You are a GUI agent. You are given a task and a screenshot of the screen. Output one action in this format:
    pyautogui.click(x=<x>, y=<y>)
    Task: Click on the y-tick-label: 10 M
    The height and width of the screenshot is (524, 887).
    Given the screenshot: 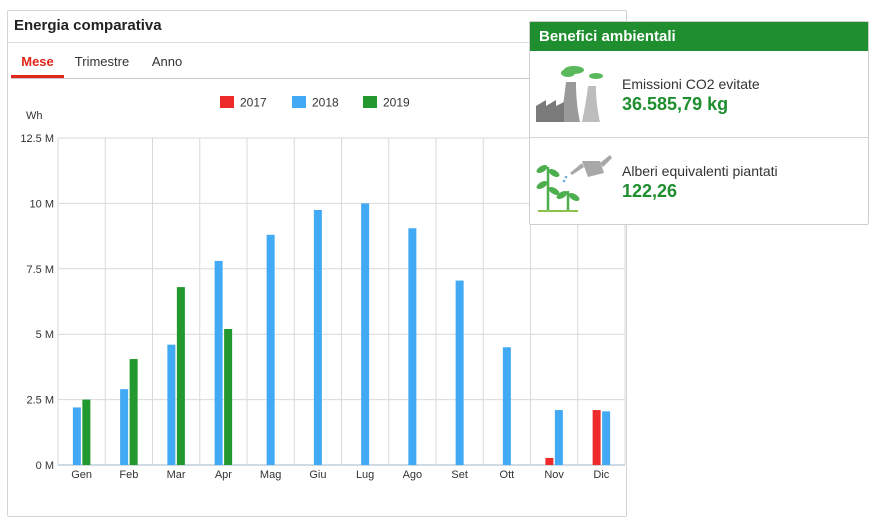 What is the action you would take?
    pyautogui.click(x=42, y=204)
    